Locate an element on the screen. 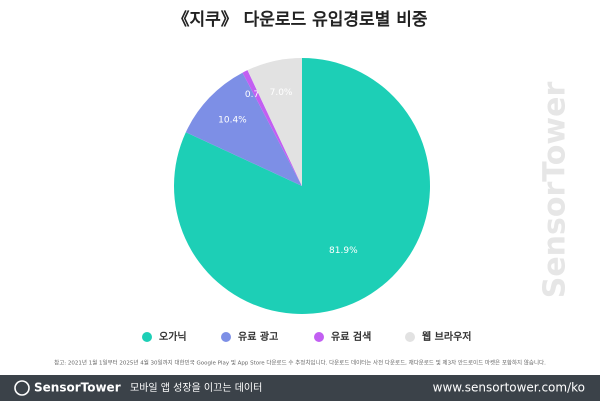  legend-label: 웹 브라우저 is located at coordinates (446, 336).